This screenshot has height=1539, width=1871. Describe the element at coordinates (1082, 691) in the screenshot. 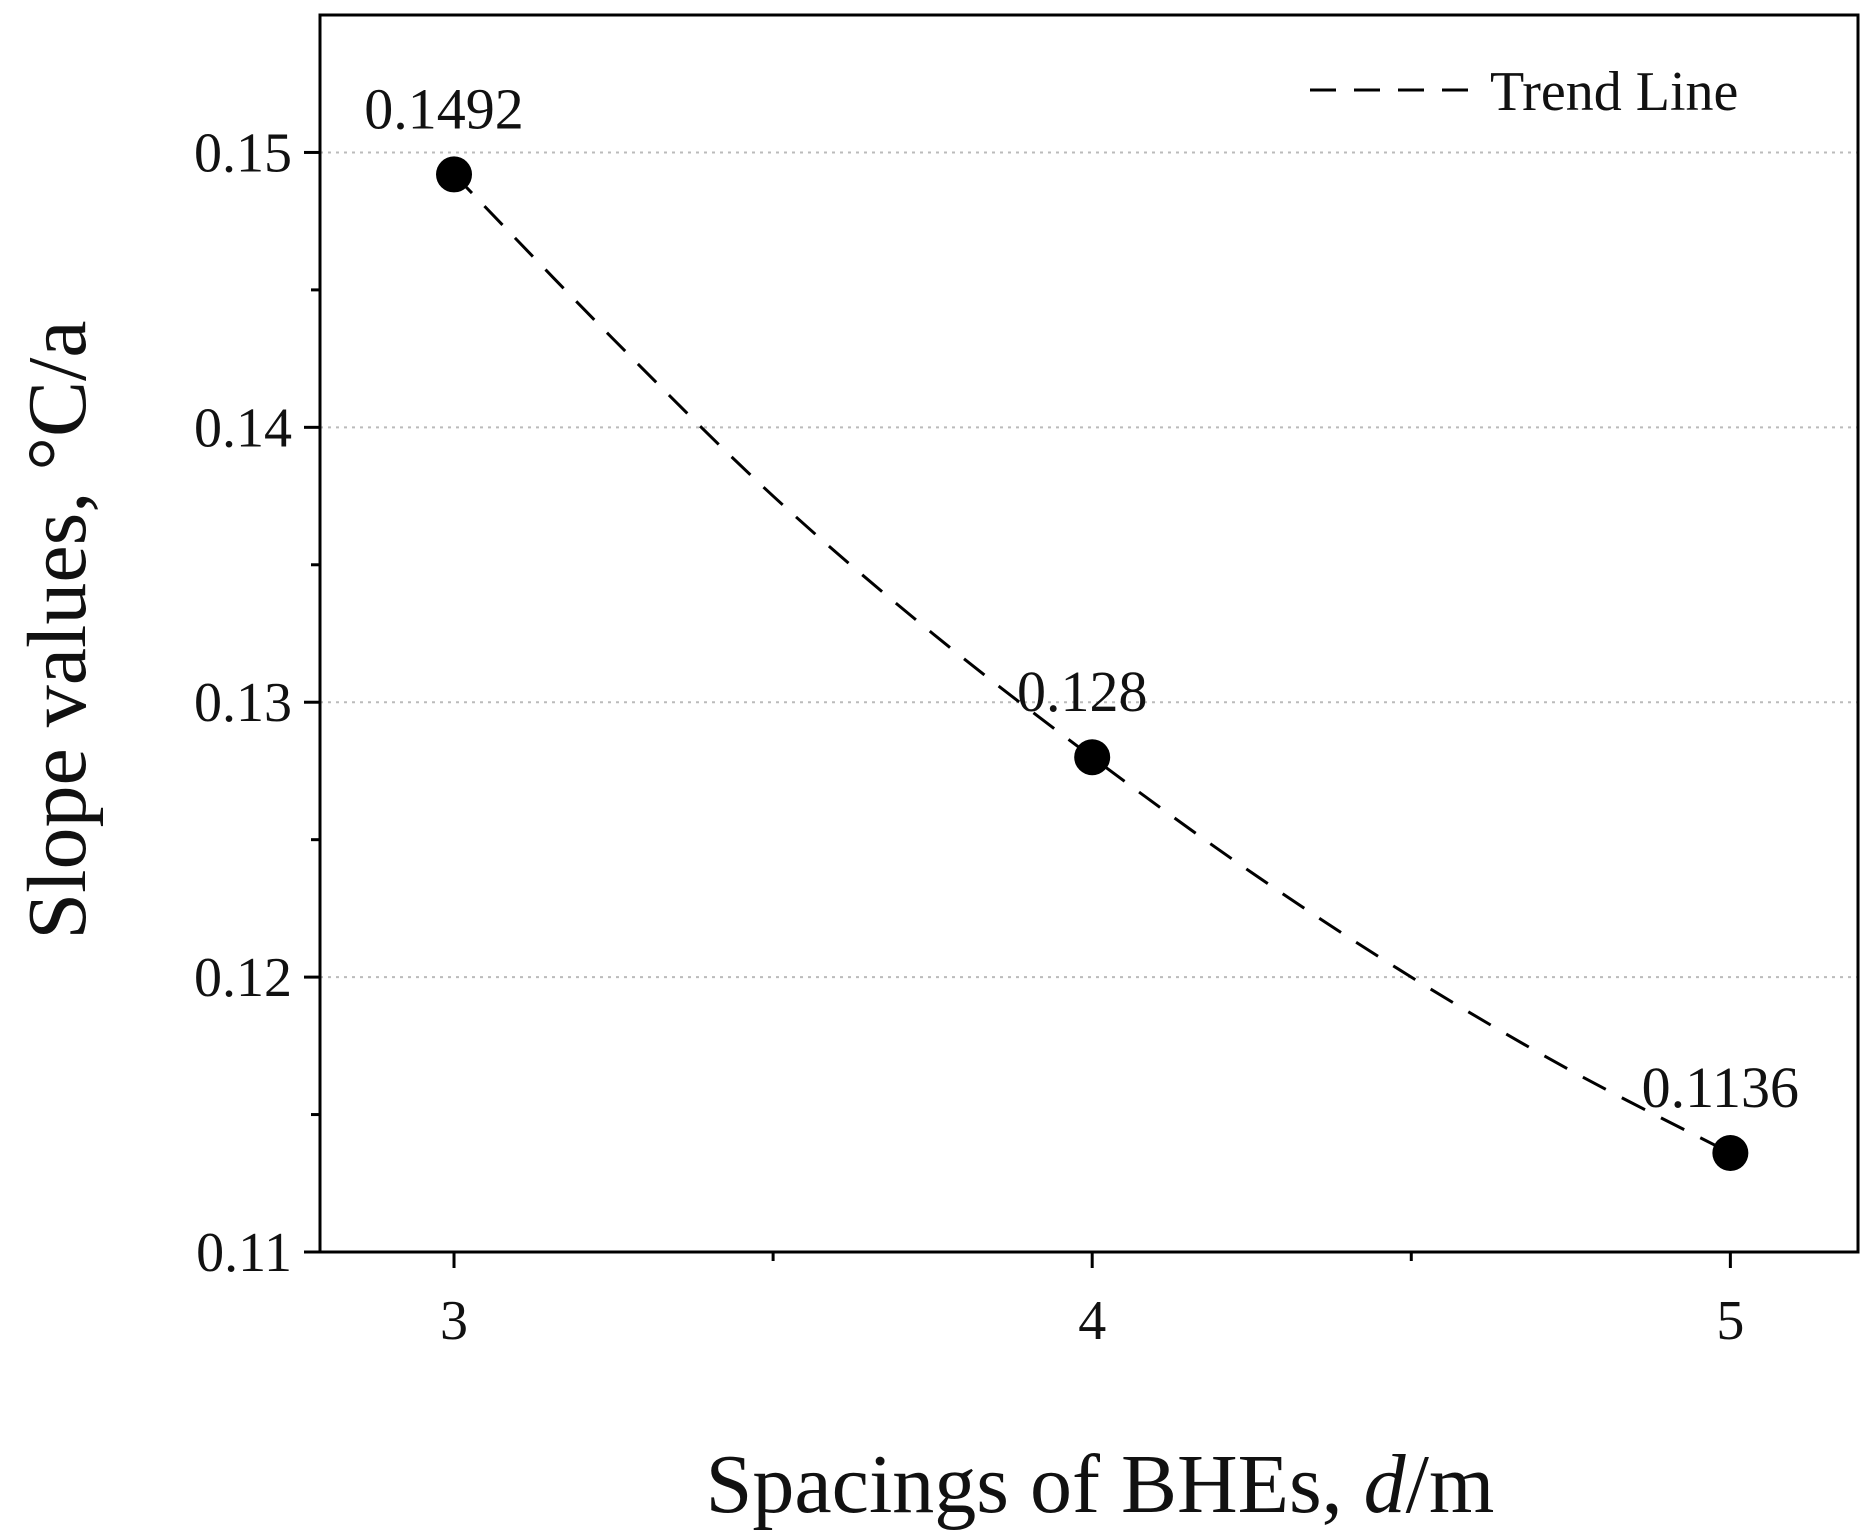

I see `data-label-1: 0.128` at that location.